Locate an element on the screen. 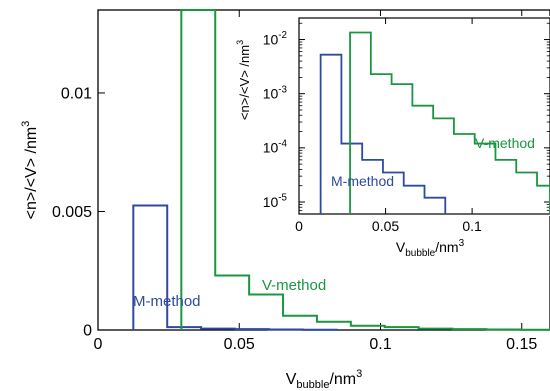 The height and width of the screenshot is (391, 550). inset-y-tick-label: 10⁻⁴ is located at coordinates (275, 146).